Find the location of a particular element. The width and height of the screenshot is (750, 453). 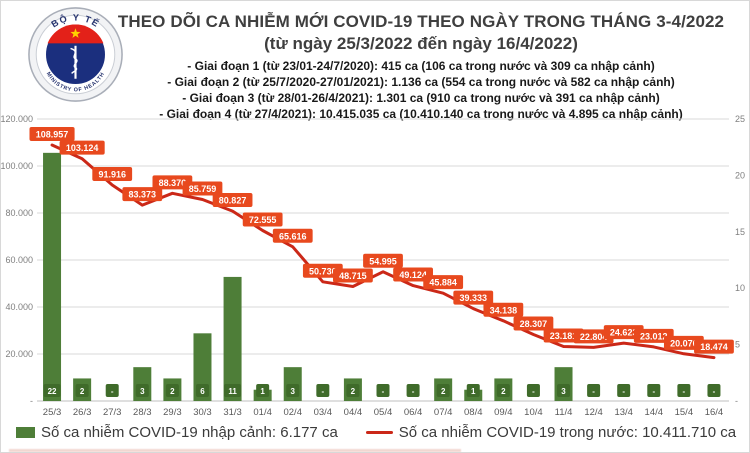

line-value-label: 54.995 is located at coordinates (383, 261).